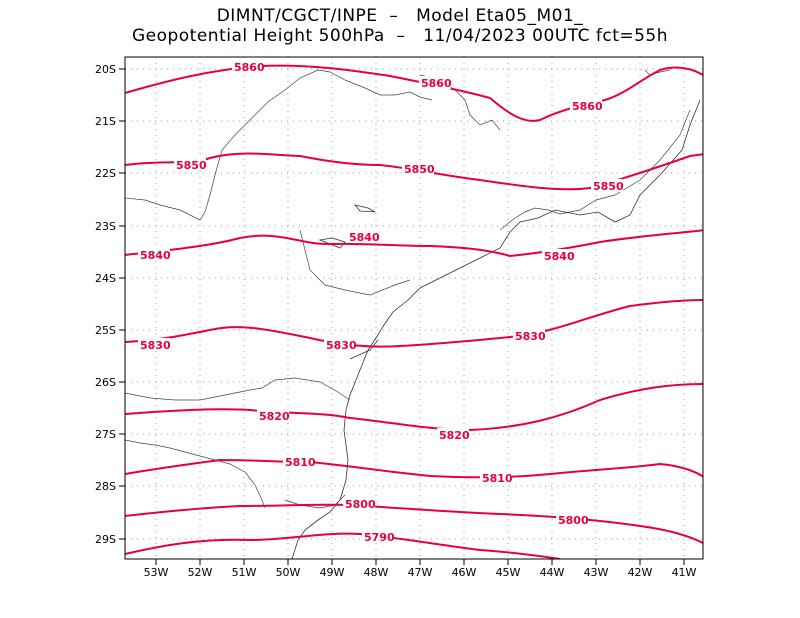 The width and height of the screenshot is (800, 618). I want to click on lon-label: 52W, so click(200, 572).